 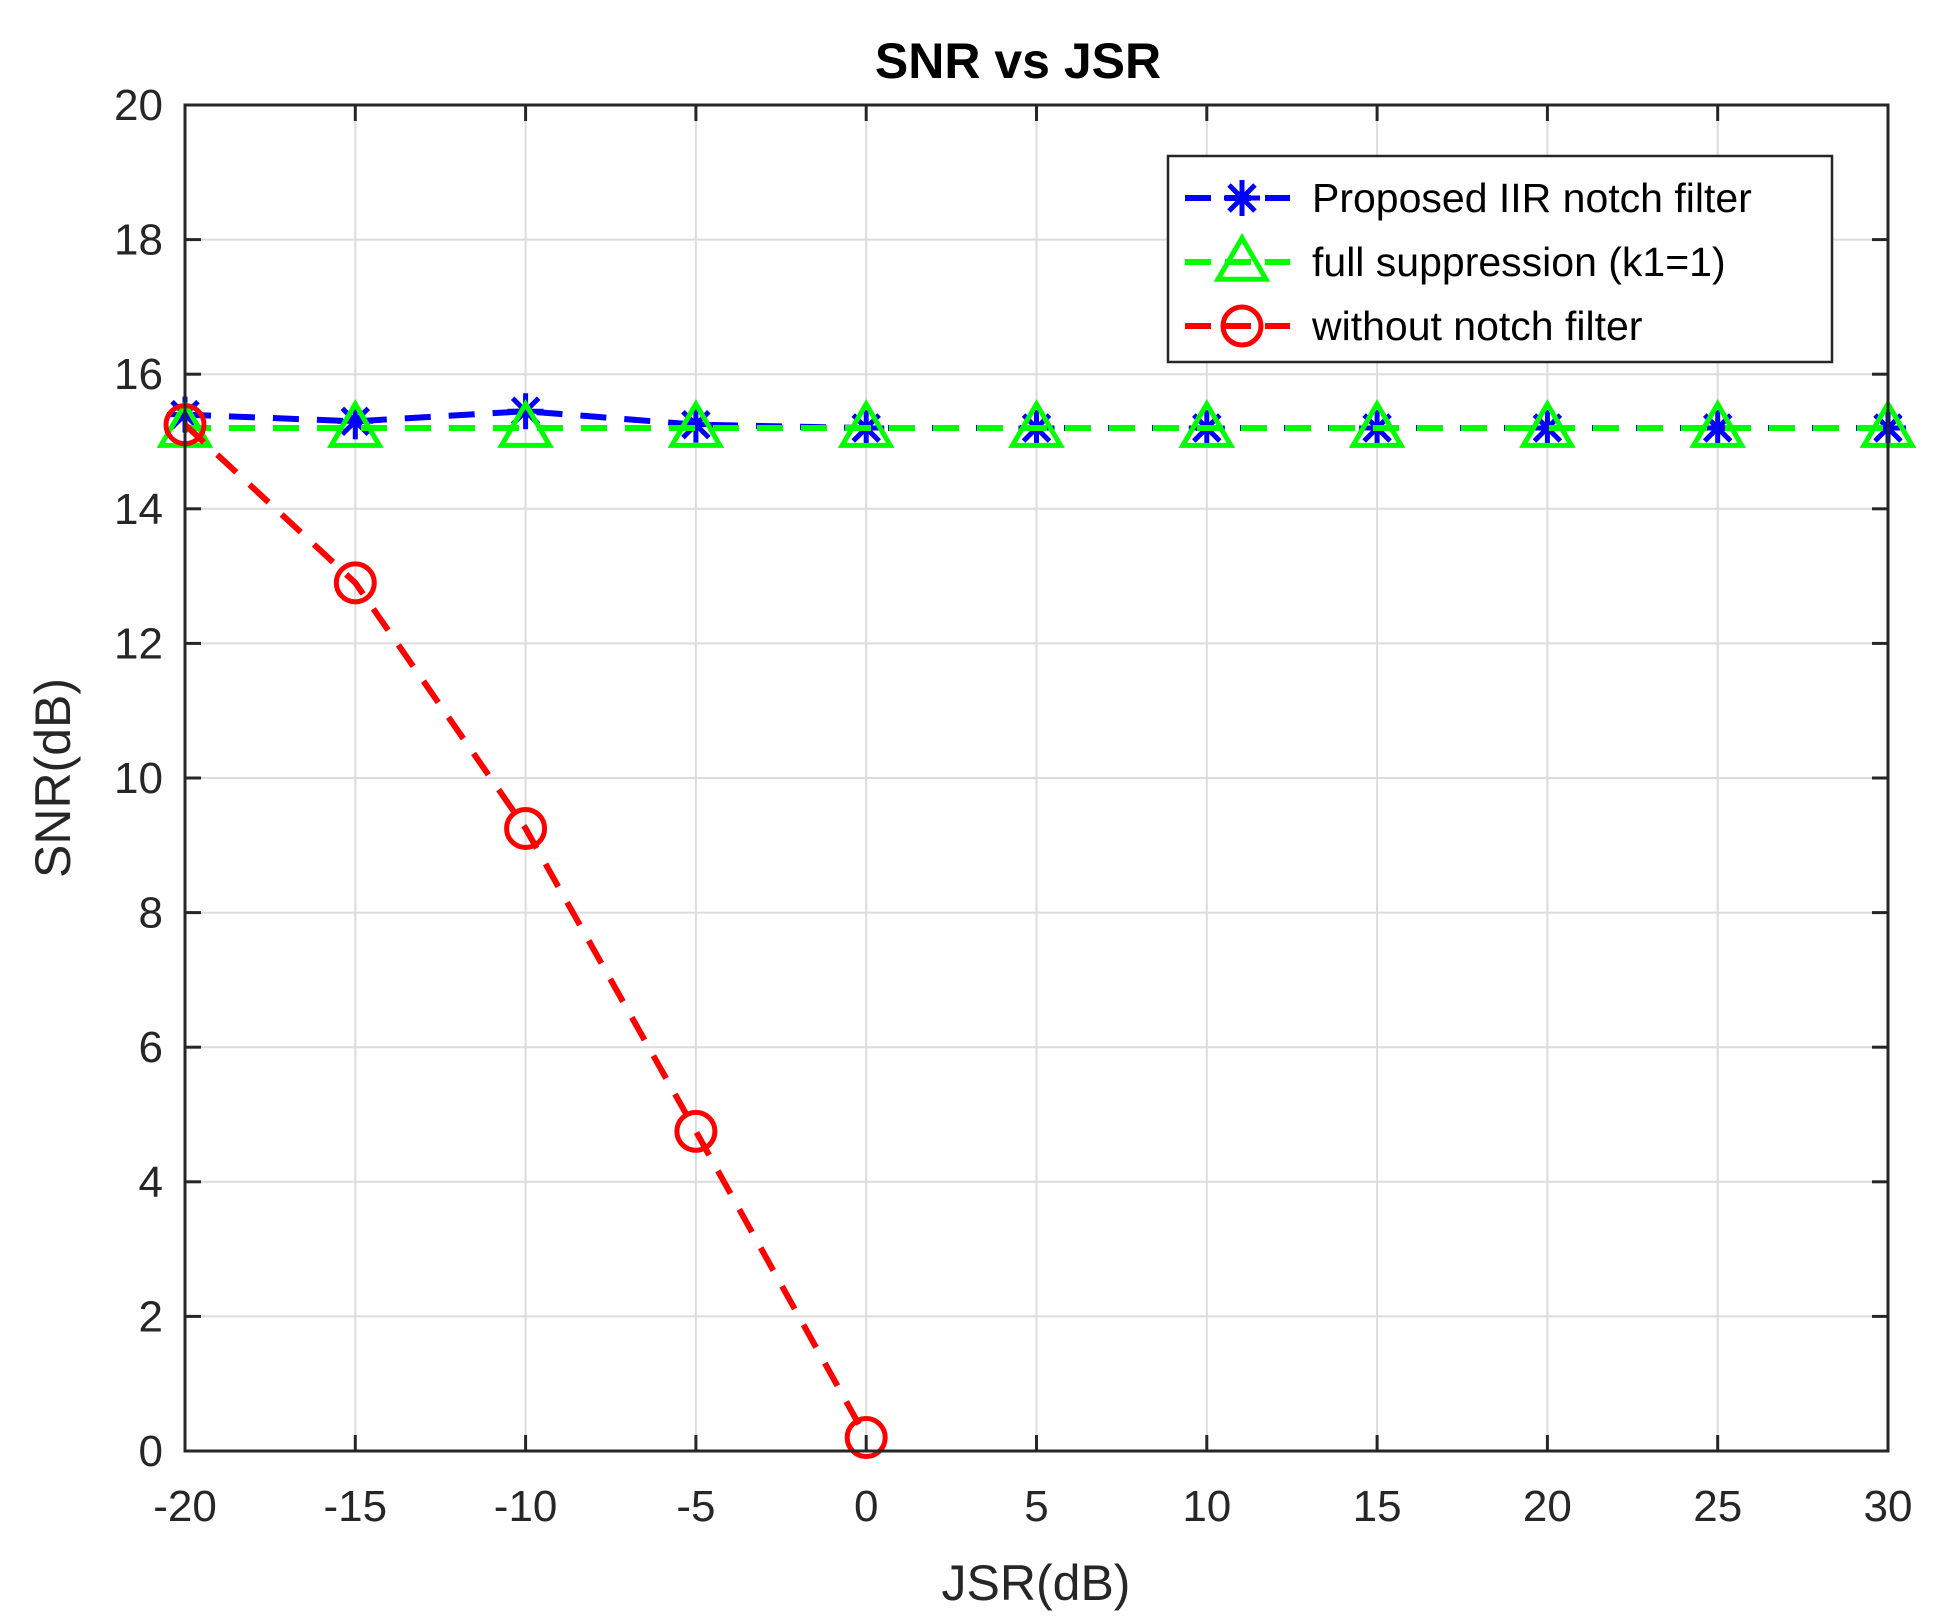 What do you see at coordinates (138, 105) in the screenshot?
I see `y-tick-label: 20` at bounding box center [138, 105].